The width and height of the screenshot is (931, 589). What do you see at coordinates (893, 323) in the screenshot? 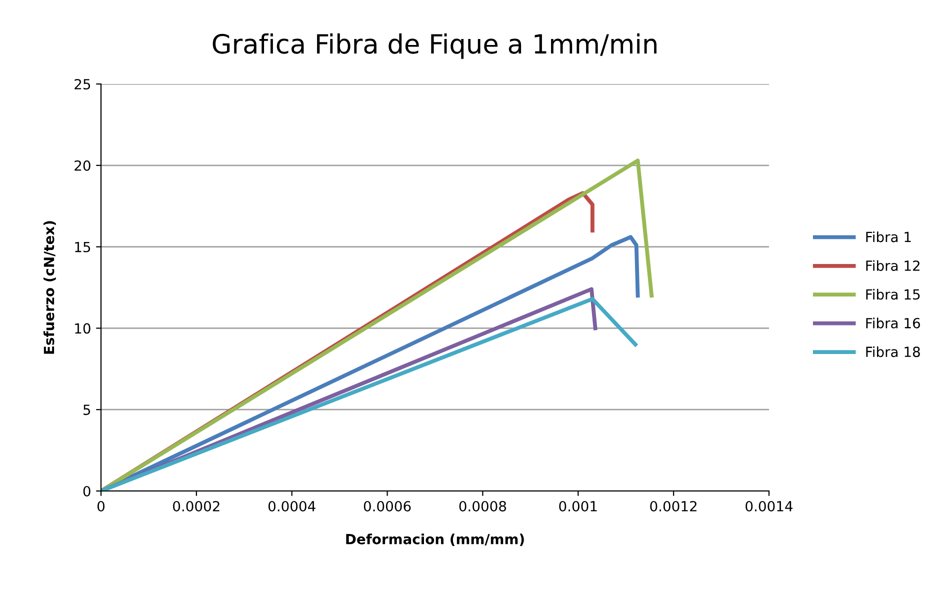
I see `legend-label: Fibra 16` at bounding box center [893, 323].